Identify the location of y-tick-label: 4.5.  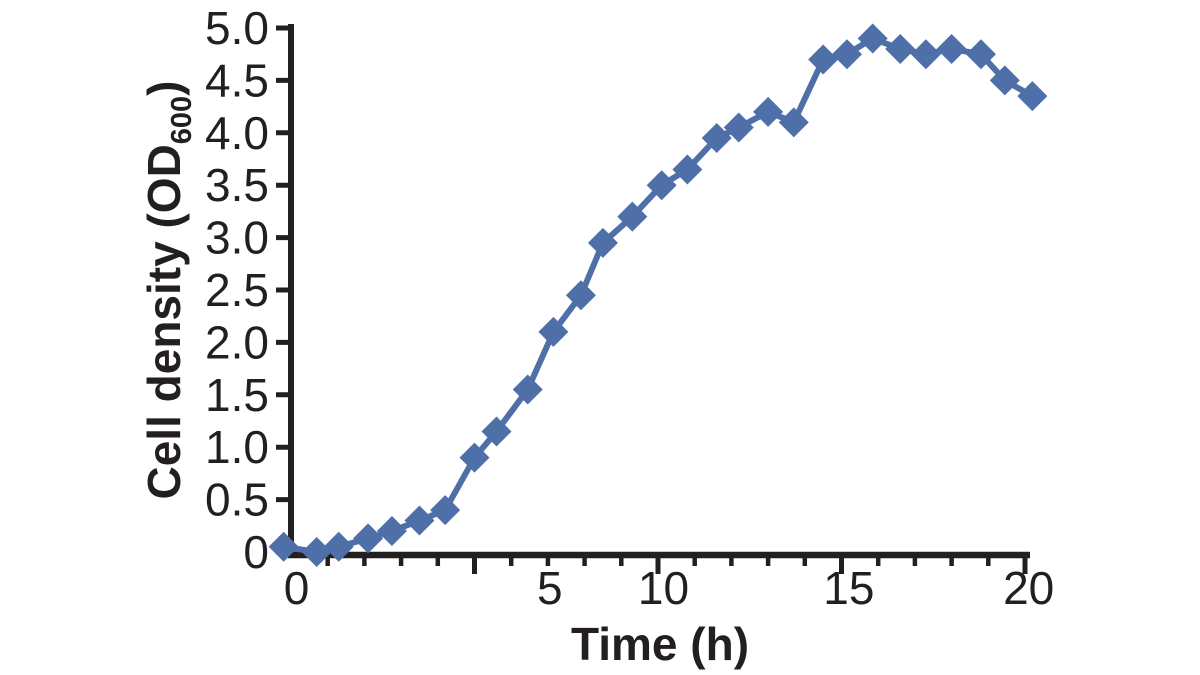
(237, 80).